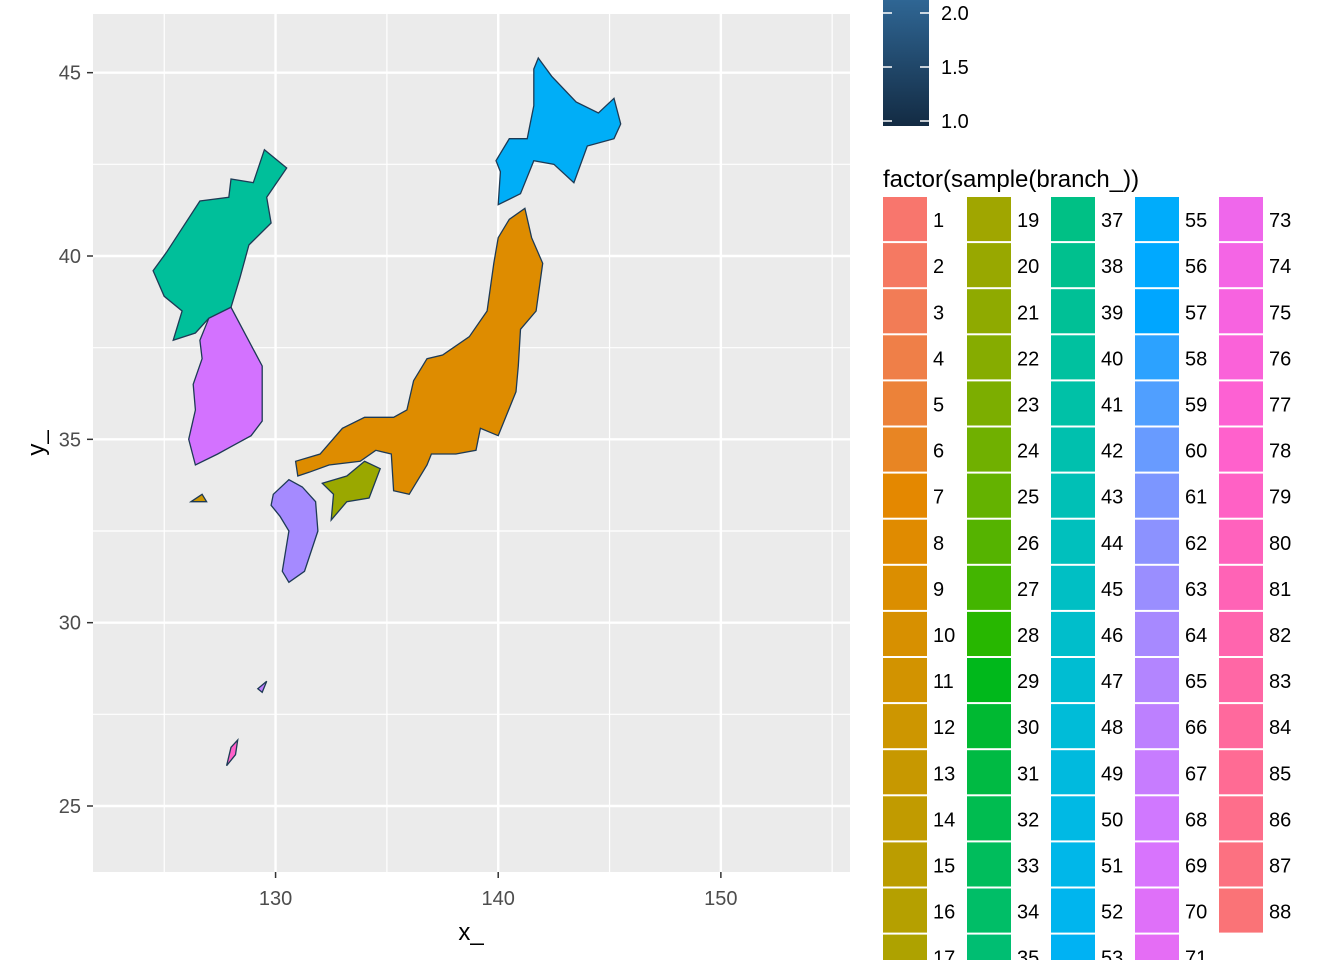  Describe the element at coordinates (1112, 498) in the screenshot. I see `legend-label: 43` at that location.